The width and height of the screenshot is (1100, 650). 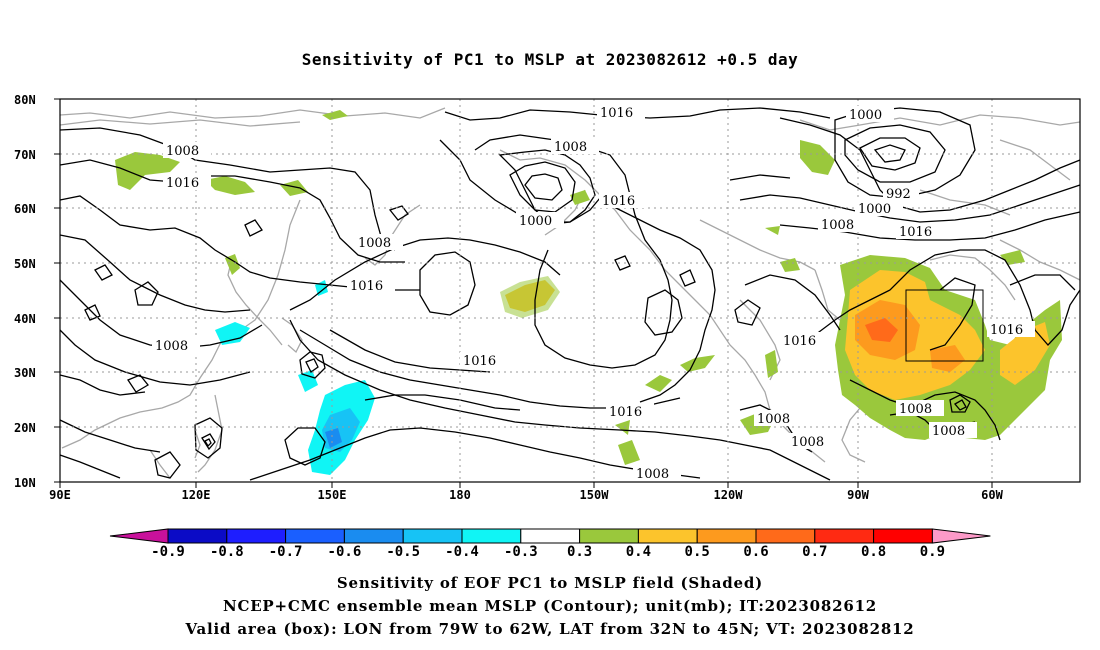 What do you see at coordinates (814, 552) in the screenshot?
I see `colorbar-label: 0.7` at bounding box center [814, 552].